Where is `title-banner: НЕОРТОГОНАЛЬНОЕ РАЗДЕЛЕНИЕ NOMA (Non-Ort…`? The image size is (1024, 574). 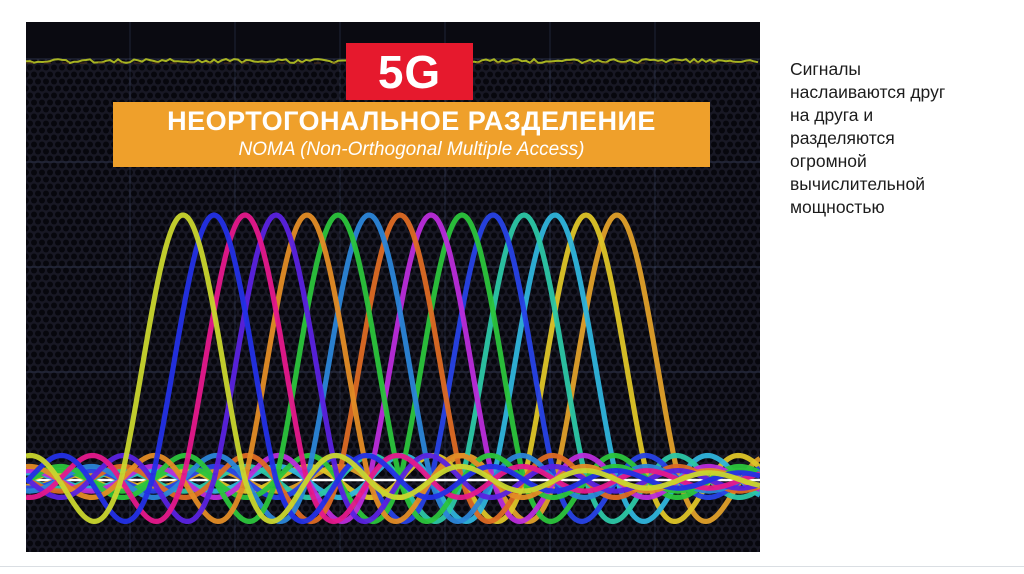 title-banner: НЕОРТОГОНАЛЬНОЕ РАЗДЕЛЕНИЕ NOMA (Non-Ort… is located at coordinates (411, 134).